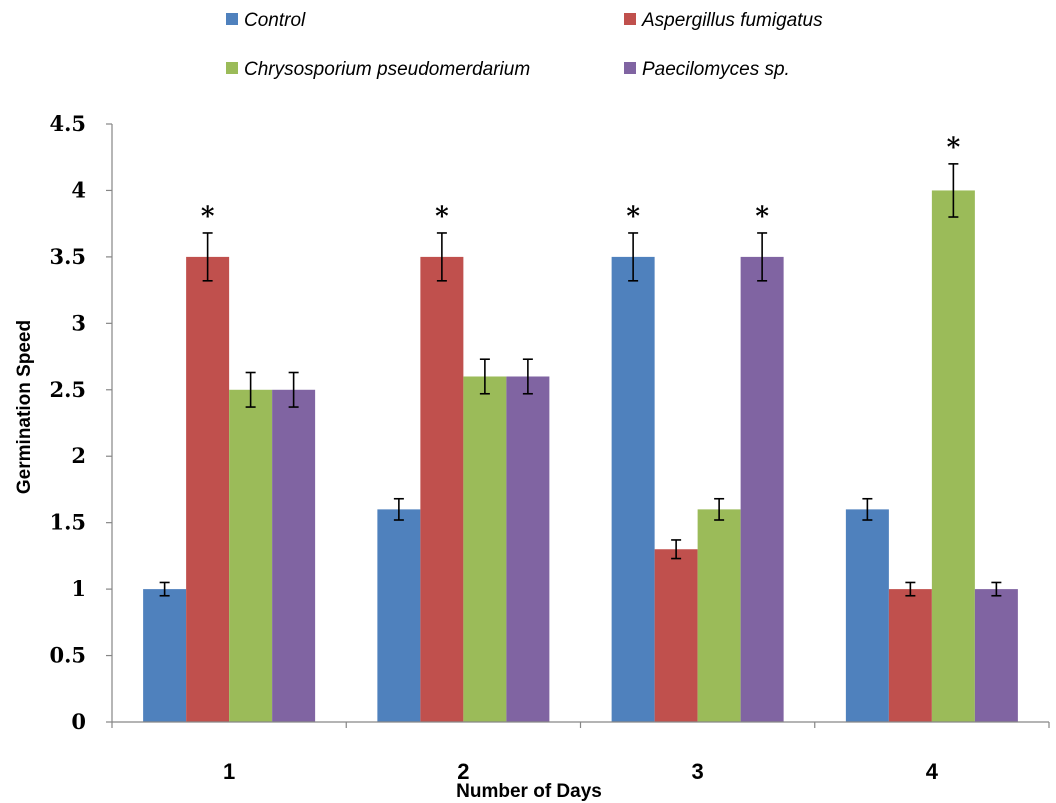 Image resolution: width=1056 pixels, height=803 pixels. What do you see at coordinates (716, 69) in the screenshot?
I see `legend-label: Paecilomyces sp.` at bounding box center [716, 69].